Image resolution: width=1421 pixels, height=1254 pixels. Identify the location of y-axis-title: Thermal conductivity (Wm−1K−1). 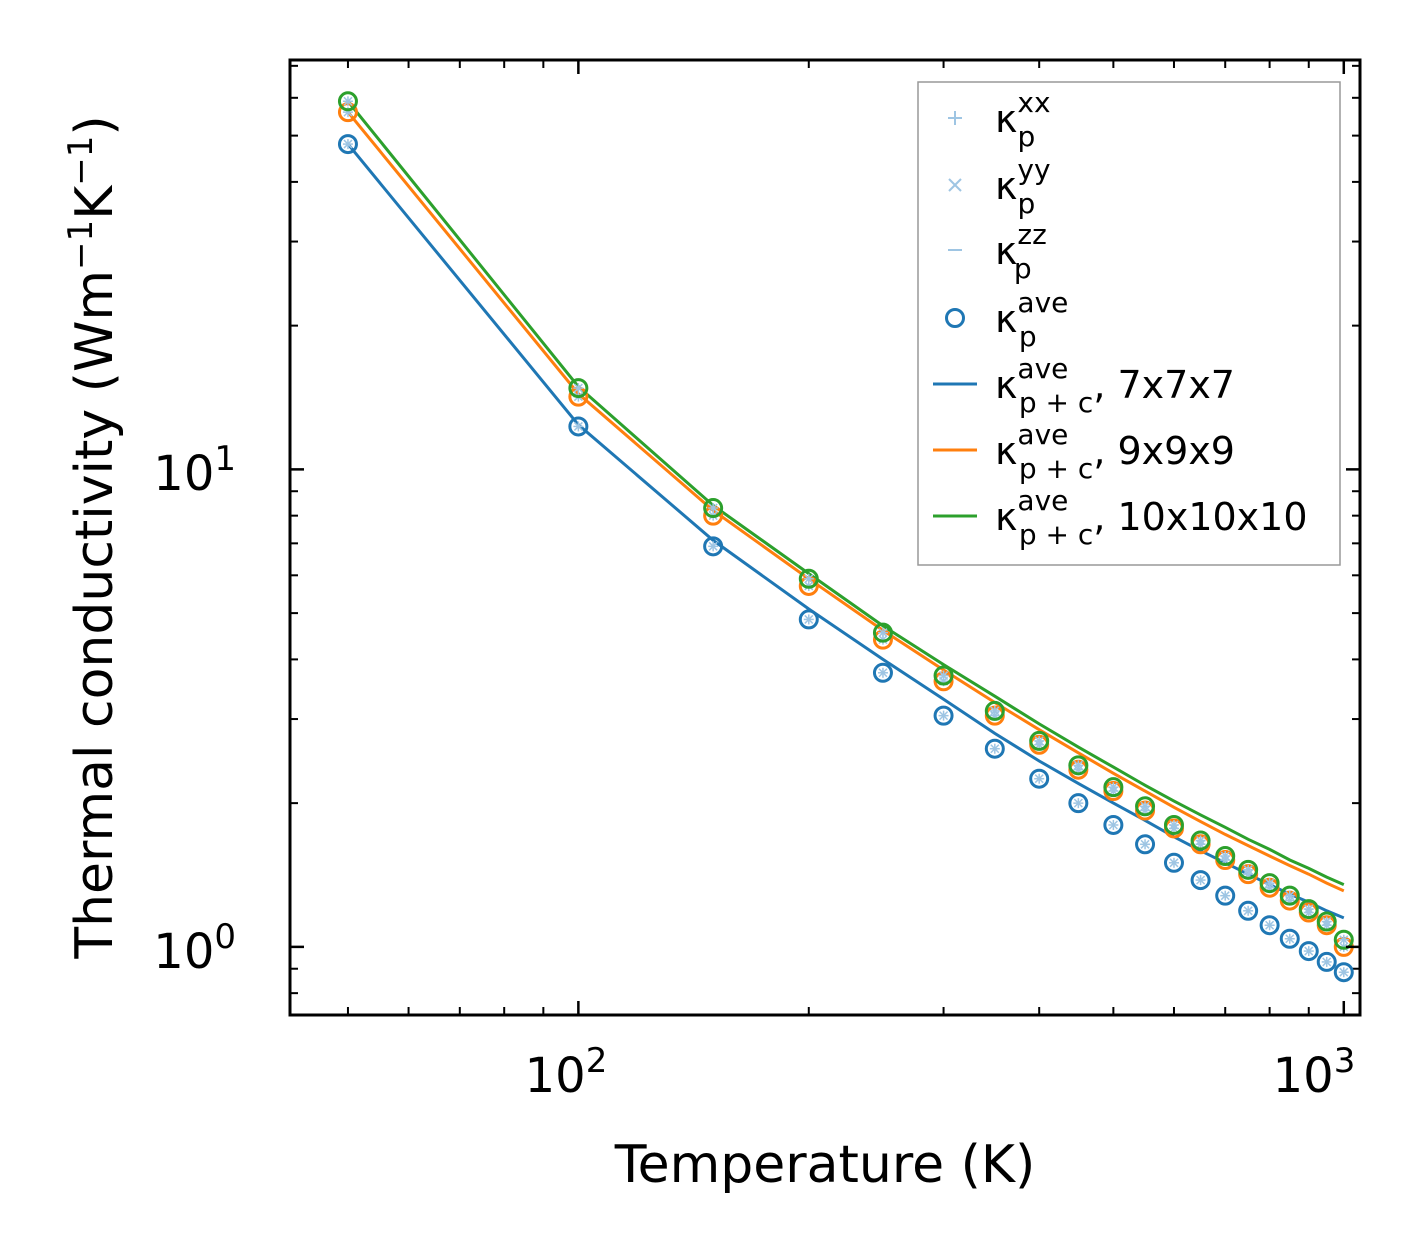
(93, 537).